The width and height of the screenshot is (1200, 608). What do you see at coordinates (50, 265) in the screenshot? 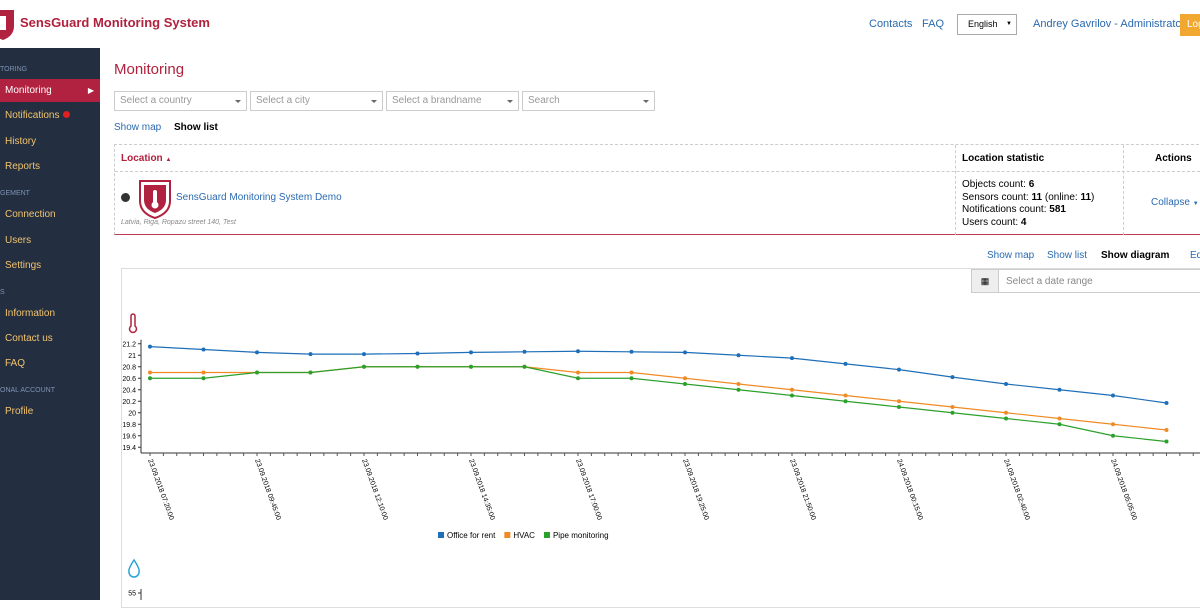
I see `sidebar-item: Settings` at bounding box center [50, 265].